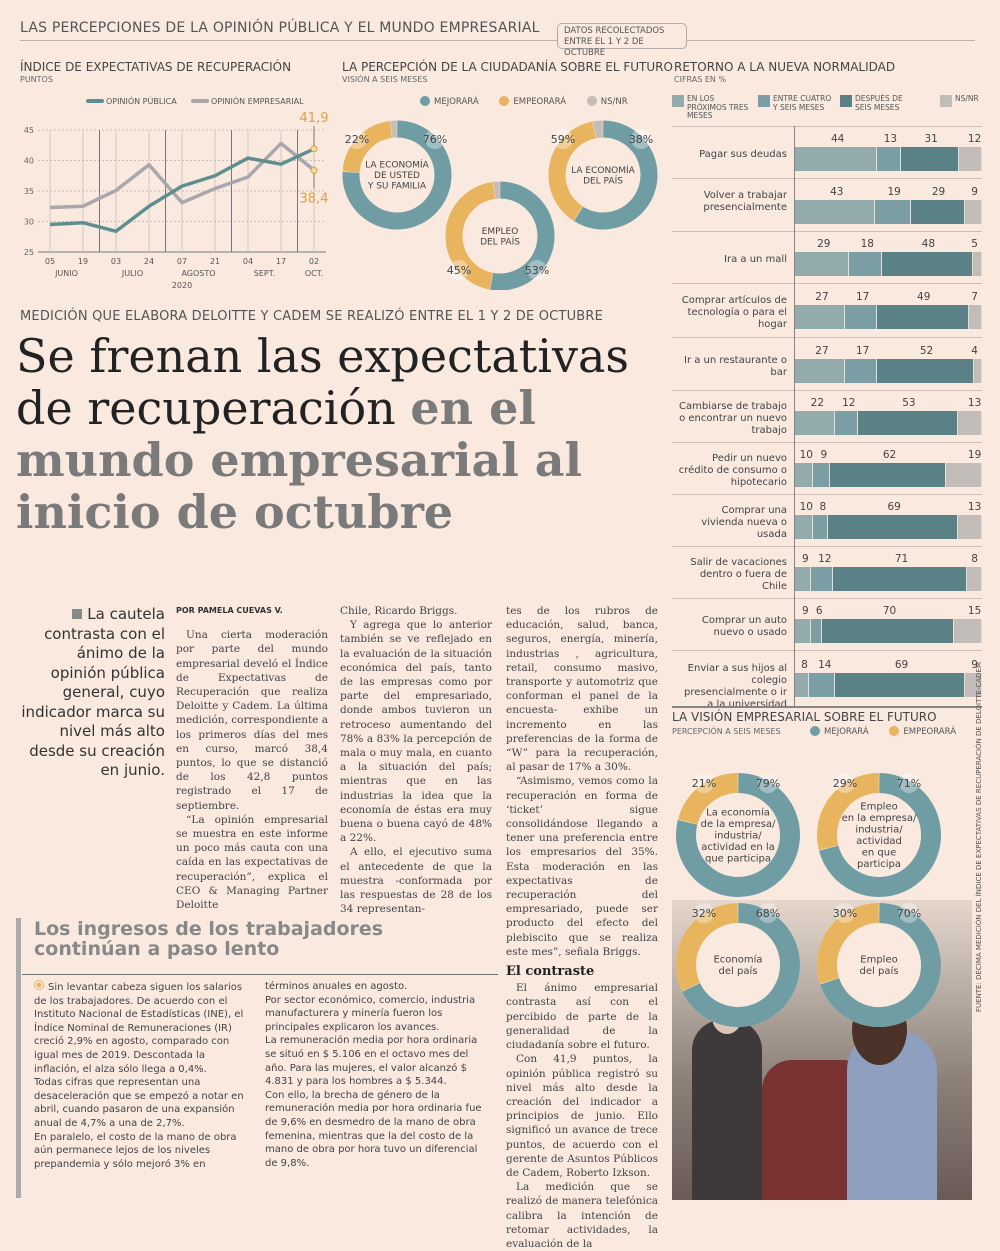 The height and width of the screenshot is (1251, 1000). I want to click on business-donuts-subtitle: PERCEPCIÓN A SEIS MESES, so click(726, 731).